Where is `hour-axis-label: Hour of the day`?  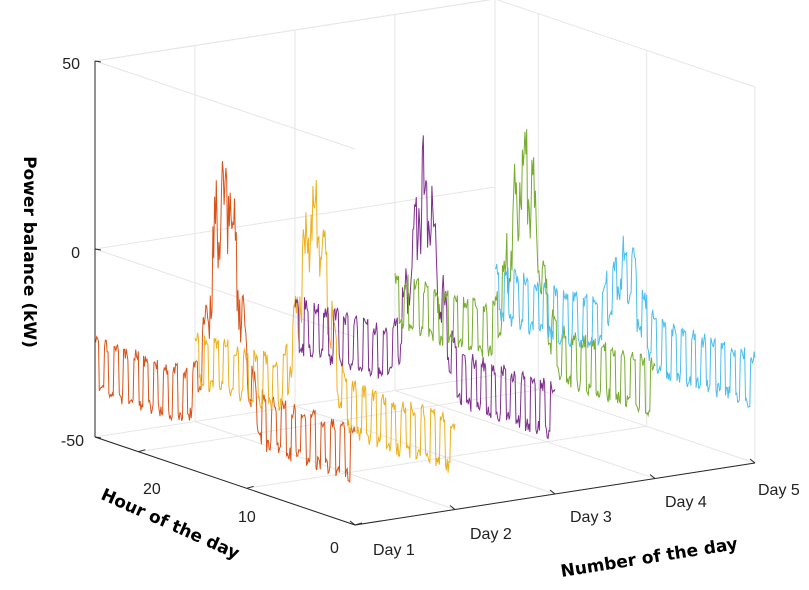
hour-axis-label: Hour of the day is located at coordinates (170, 524).